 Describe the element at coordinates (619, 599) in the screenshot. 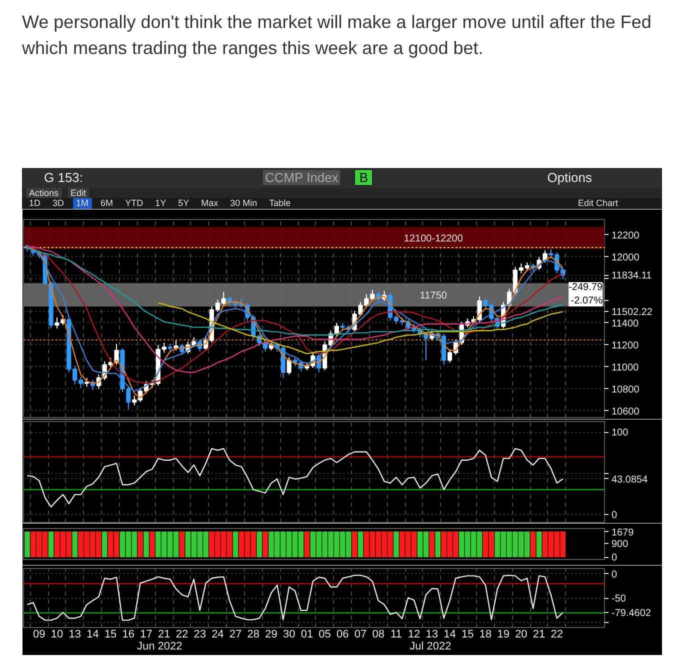

I see `y-tick-label: -50` at that location.